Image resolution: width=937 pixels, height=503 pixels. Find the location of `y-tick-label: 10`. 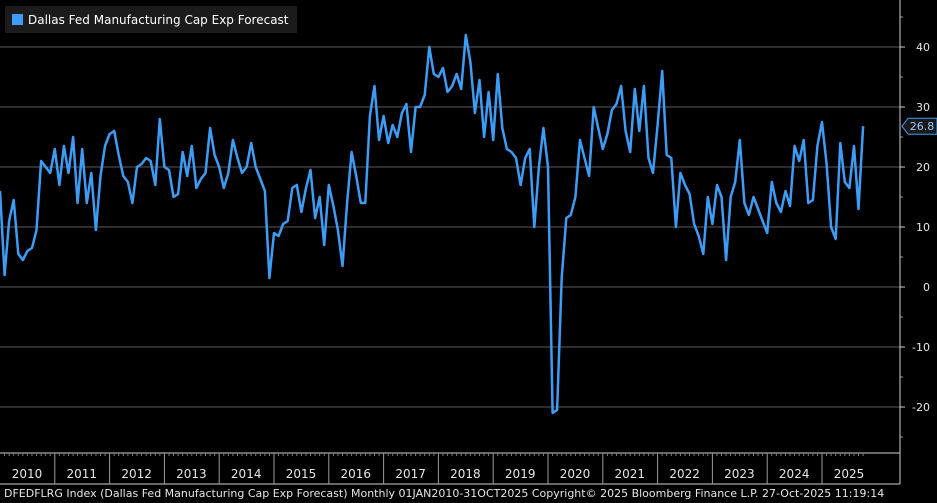

y-tick-label: 10 is located at coordinates (923, 227).